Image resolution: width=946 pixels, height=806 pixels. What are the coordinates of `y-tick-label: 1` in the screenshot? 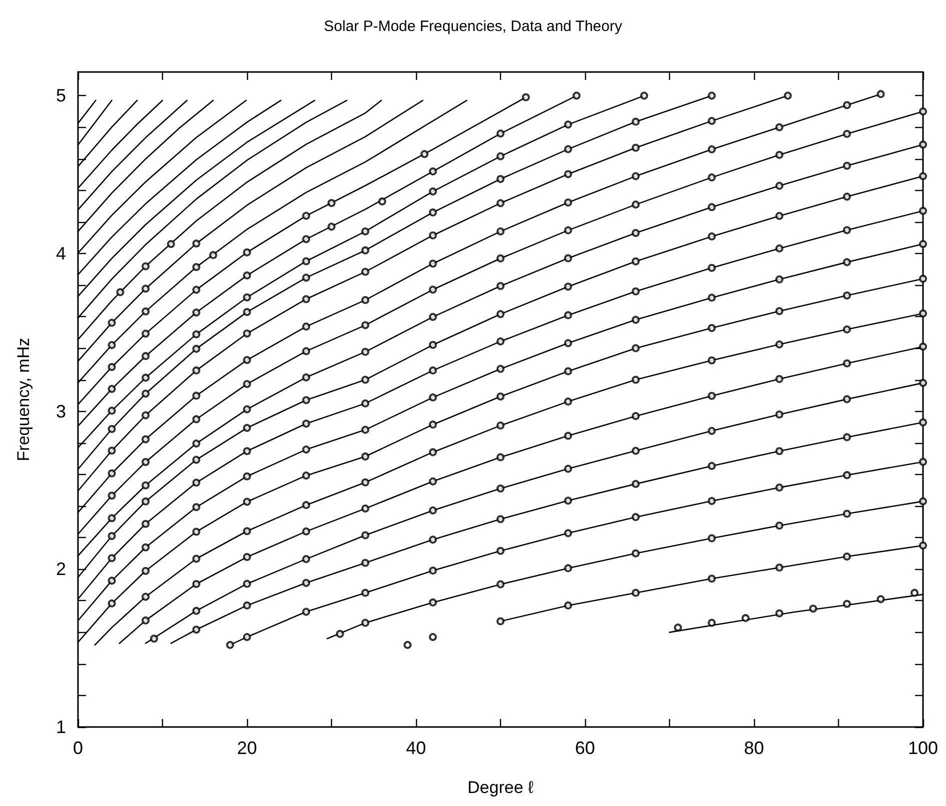 It's located at (61, 727).